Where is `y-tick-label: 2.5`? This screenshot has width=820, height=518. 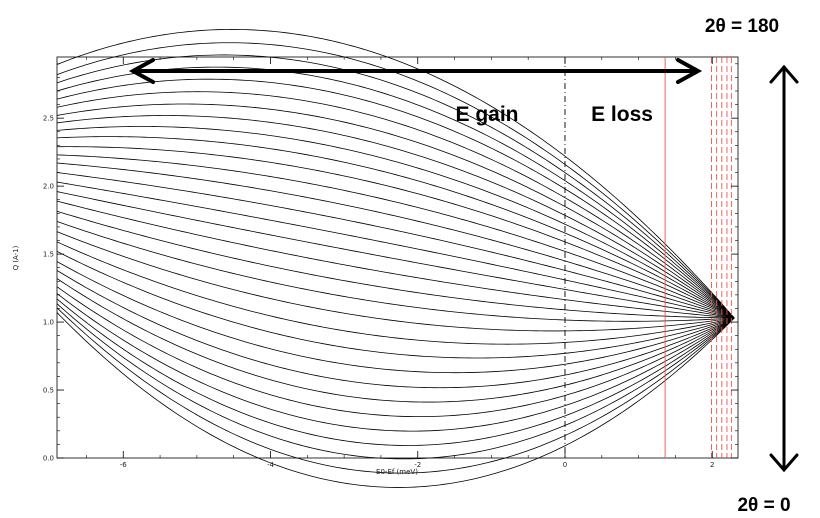
y-tick-label: 2.5 is located at coordinates (48, 119).